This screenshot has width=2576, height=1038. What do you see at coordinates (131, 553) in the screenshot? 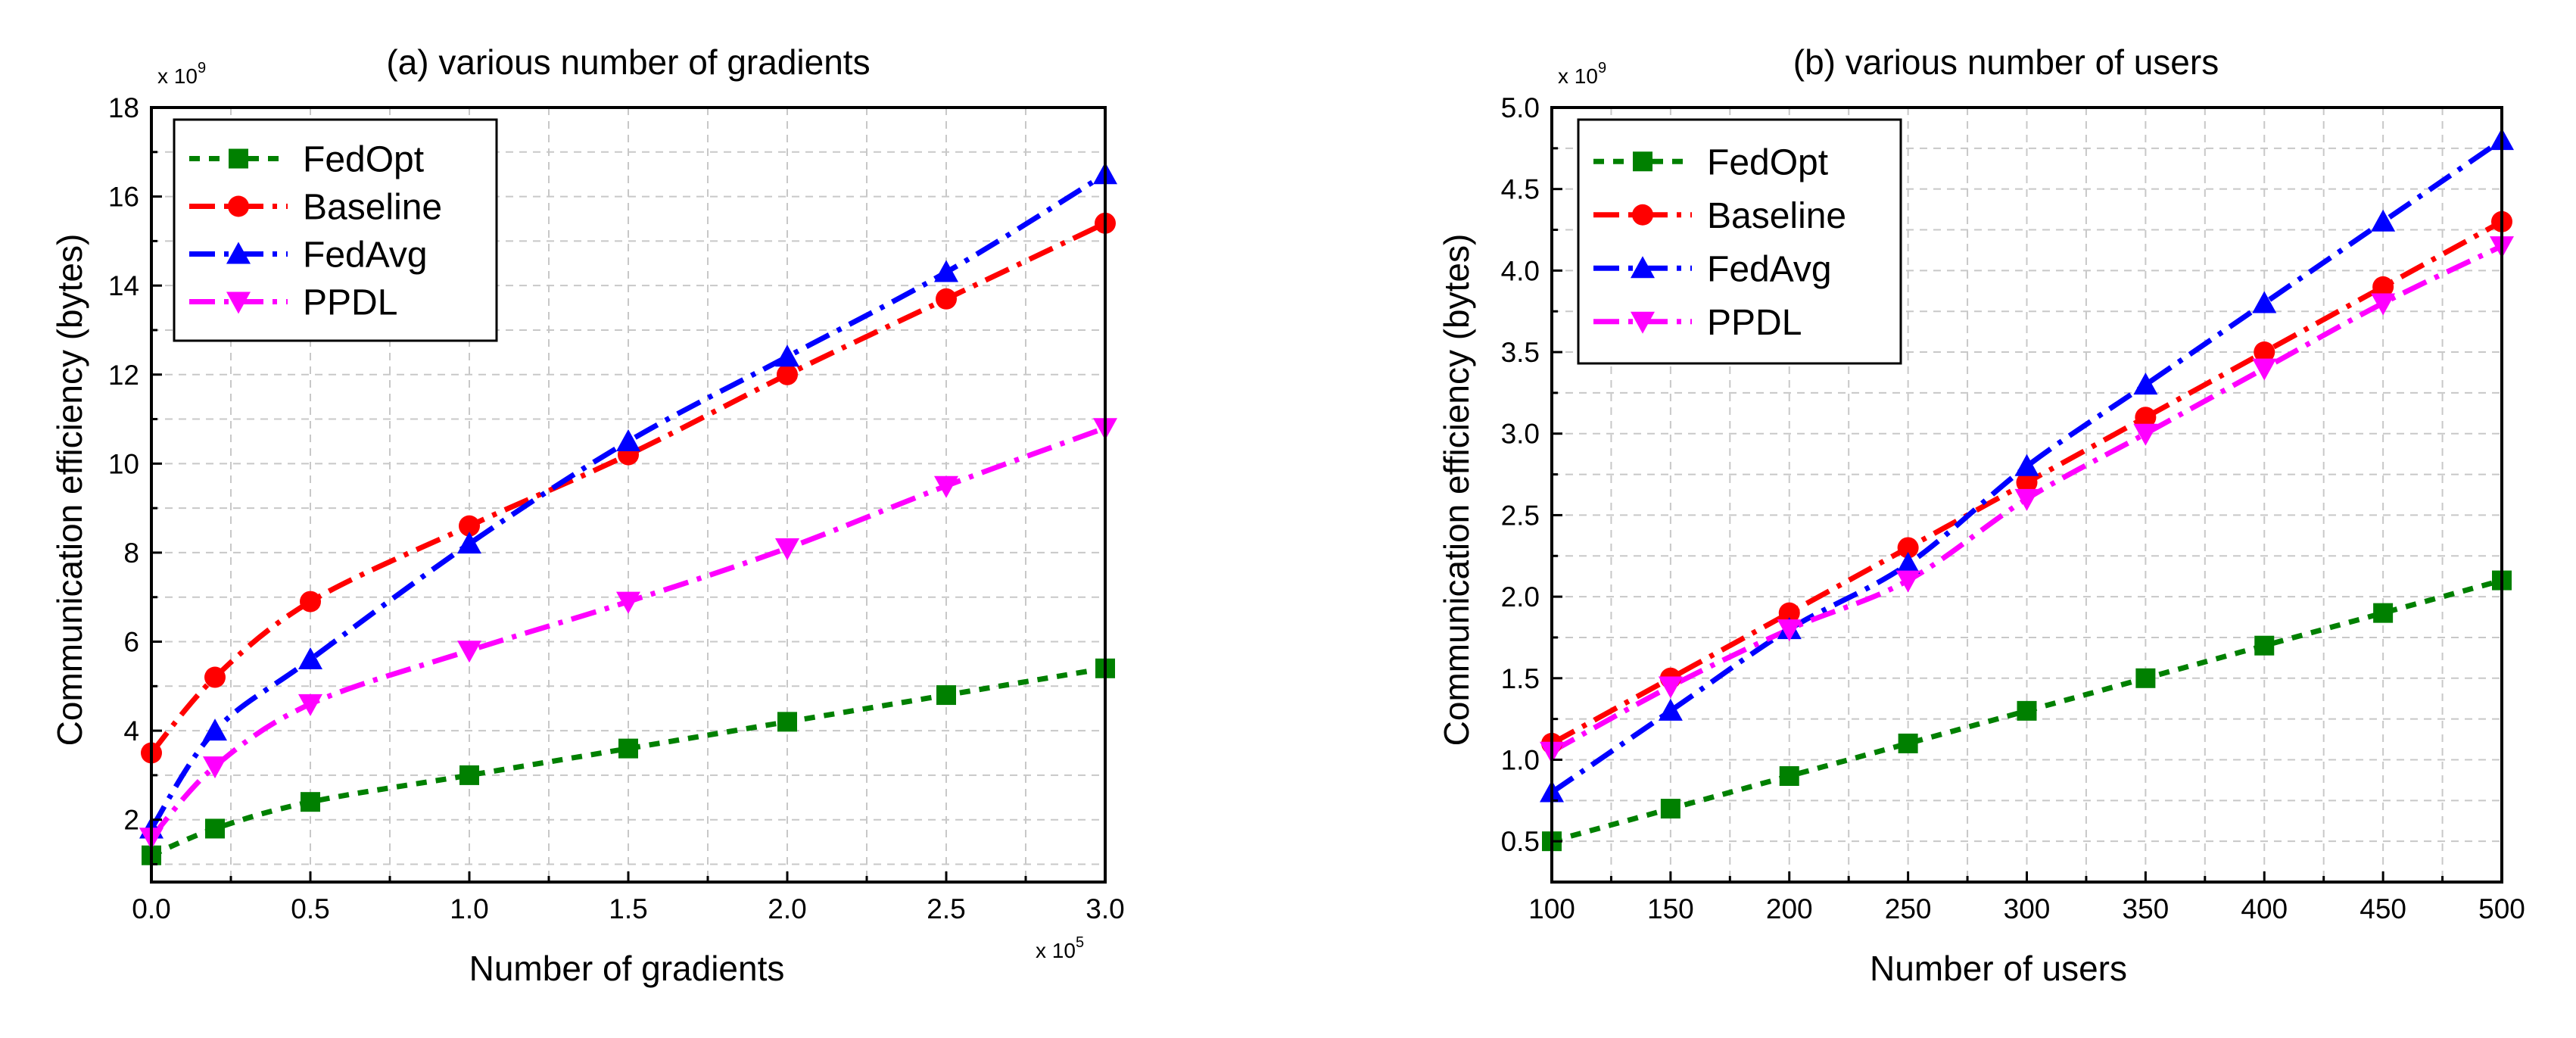
I see `y-tick-label: 8` at bounding box center [131, 553].